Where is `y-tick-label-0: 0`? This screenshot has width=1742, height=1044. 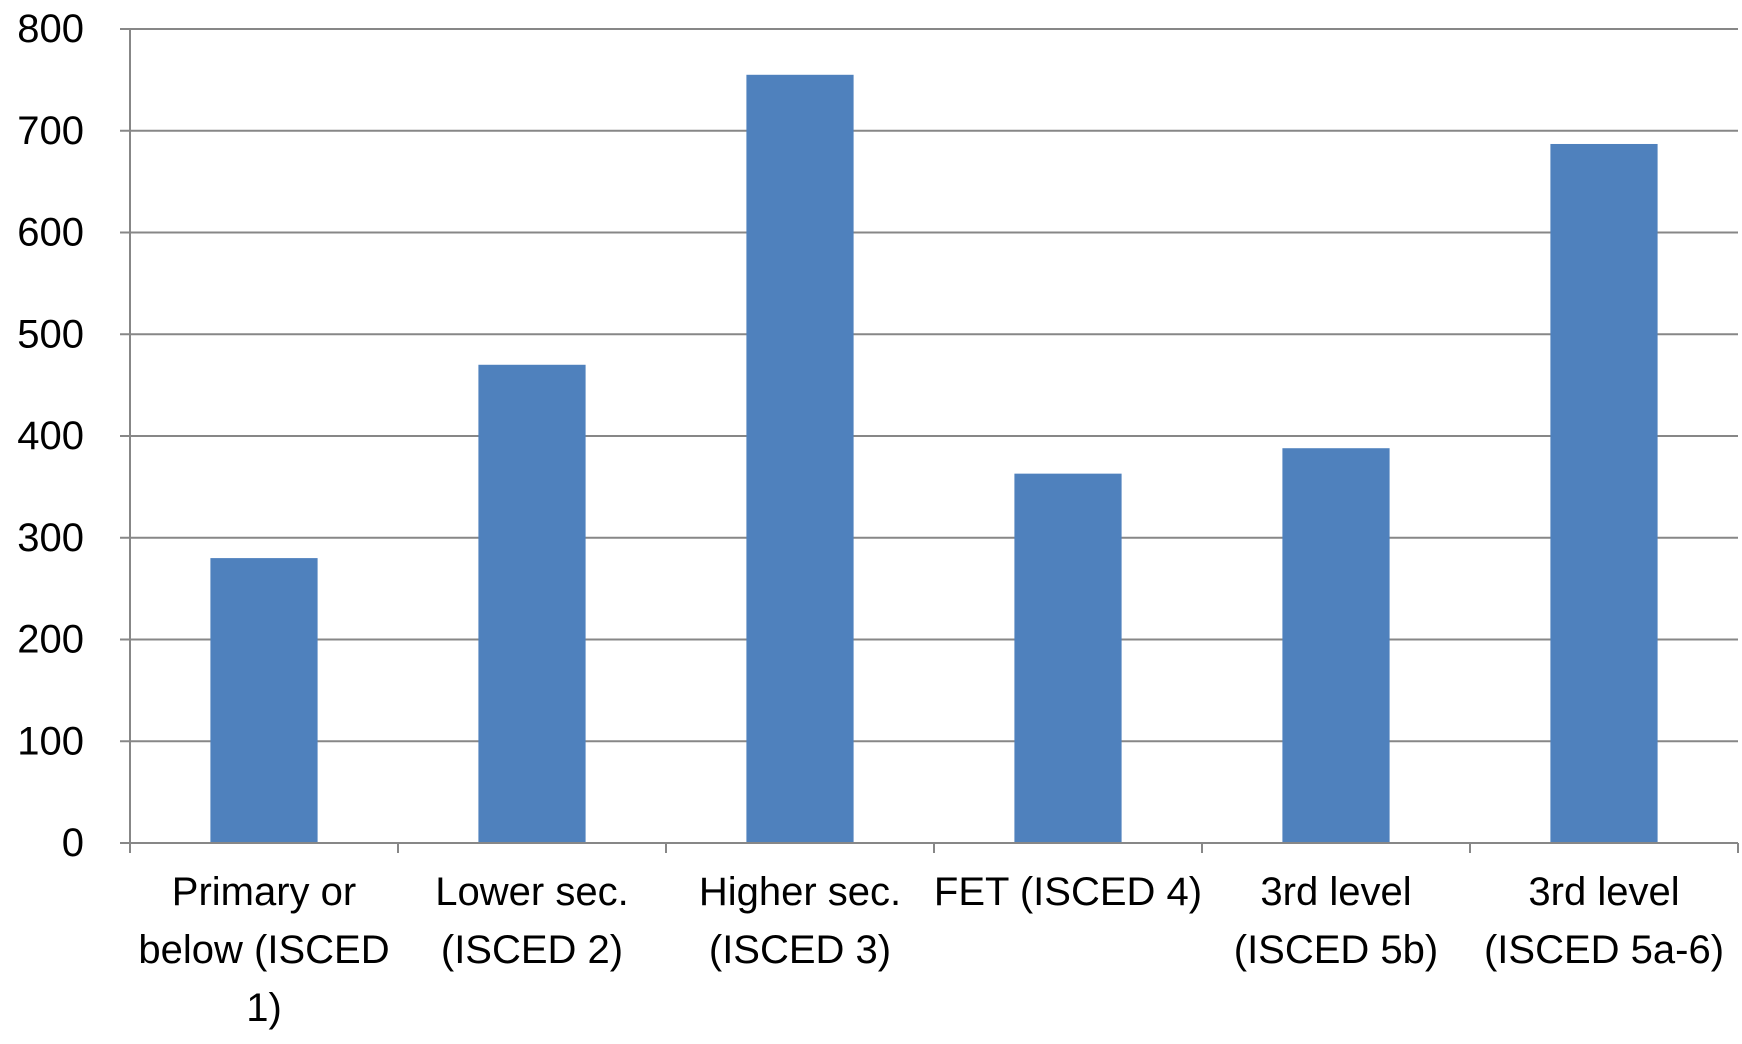 y-tick-label-0: 0 is located at coordinates (73, 843).